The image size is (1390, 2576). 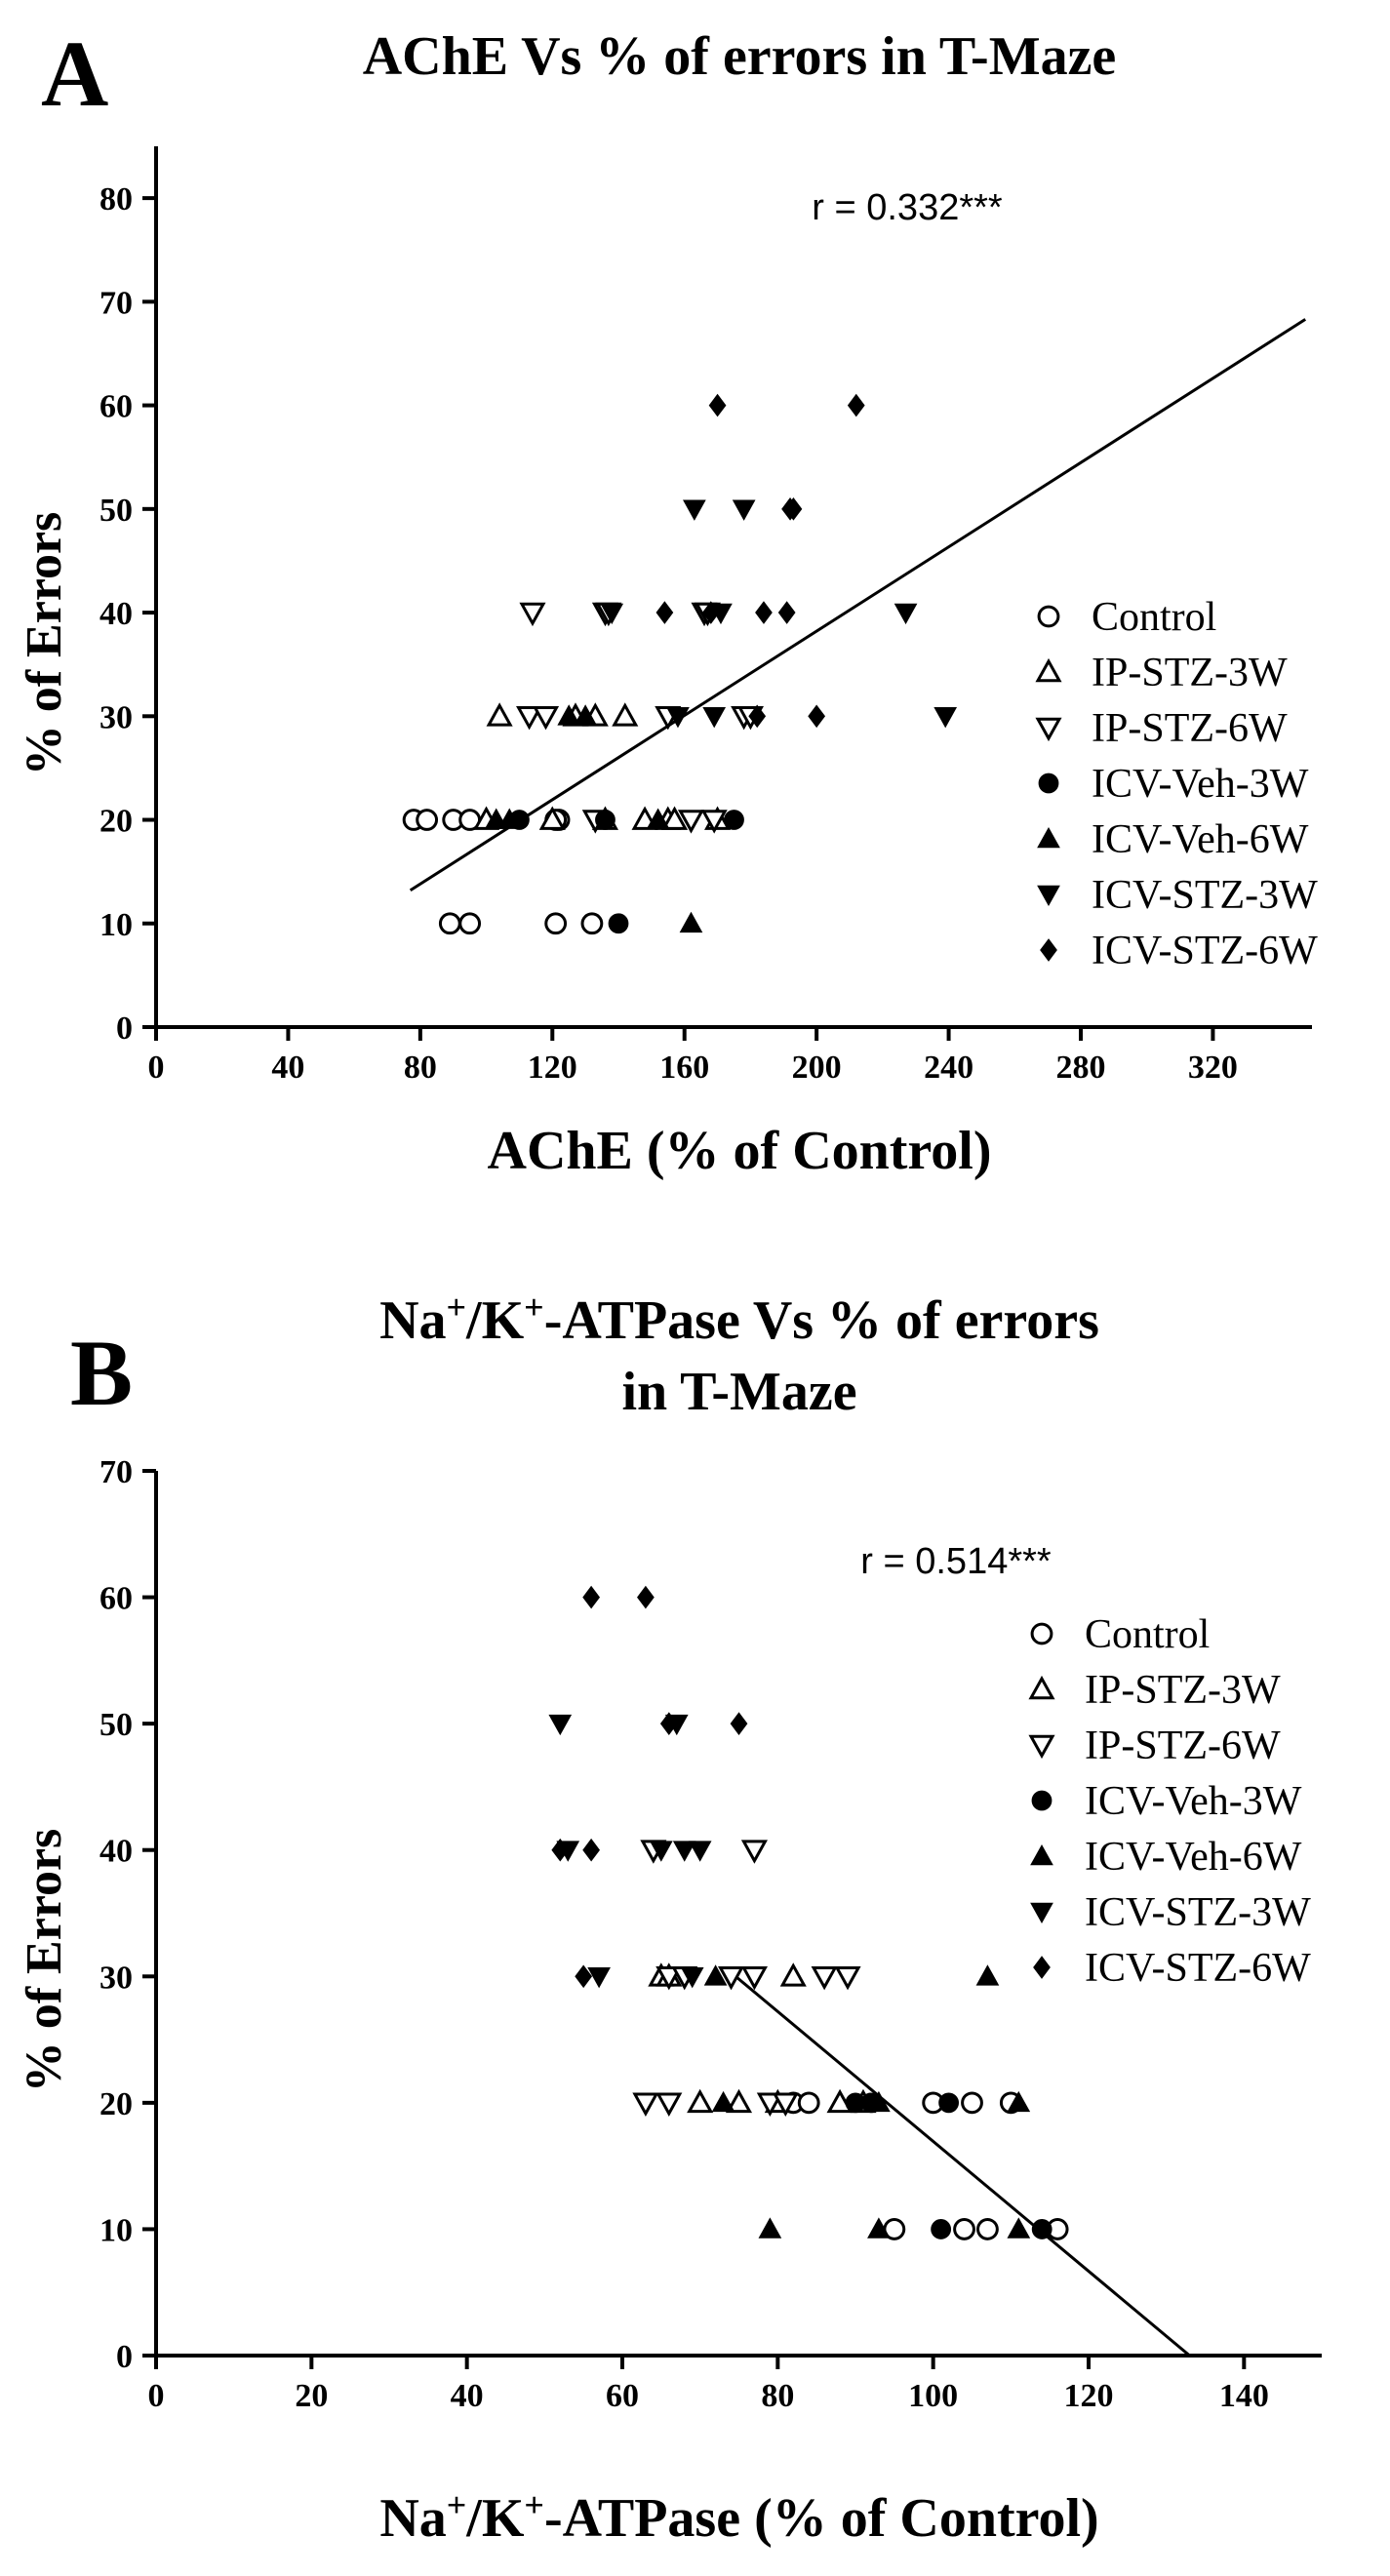 What do you see at coordinates (495, 1320) in the screenshot?
I see `panel-b-title-k: /K` at bounding box center [495, 1320].